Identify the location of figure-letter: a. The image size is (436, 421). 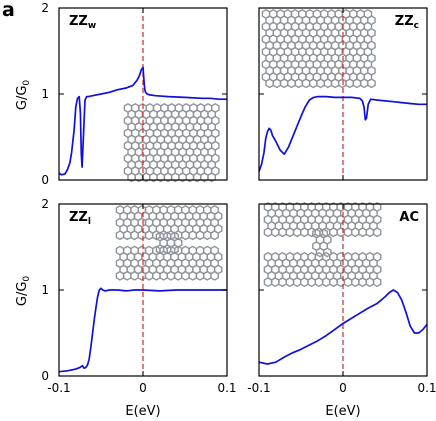
(8, 10).